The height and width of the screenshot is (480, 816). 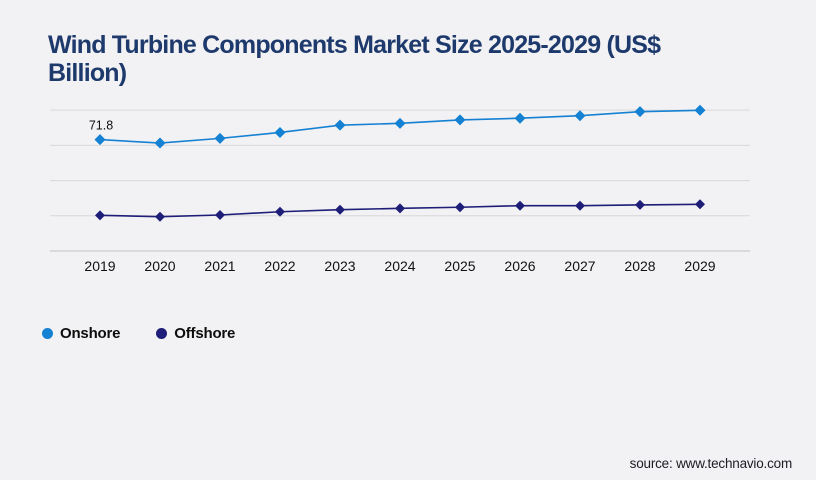 I want to click on series-onshore: 71.8, so click(x=397, y=126).